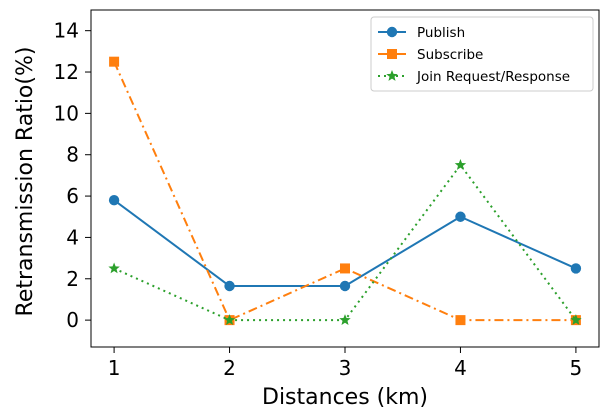 Image resolution: width=611 pixels, height=414 pixels. I want to click on y-tick-label: 8, so click(72, 155).